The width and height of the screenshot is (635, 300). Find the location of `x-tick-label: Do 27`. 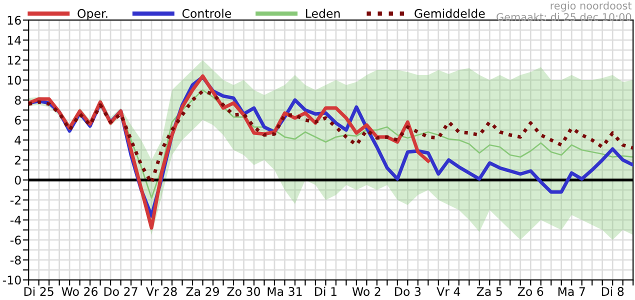

x-tick-label: Do 27 is located at coordinates (121, 291).